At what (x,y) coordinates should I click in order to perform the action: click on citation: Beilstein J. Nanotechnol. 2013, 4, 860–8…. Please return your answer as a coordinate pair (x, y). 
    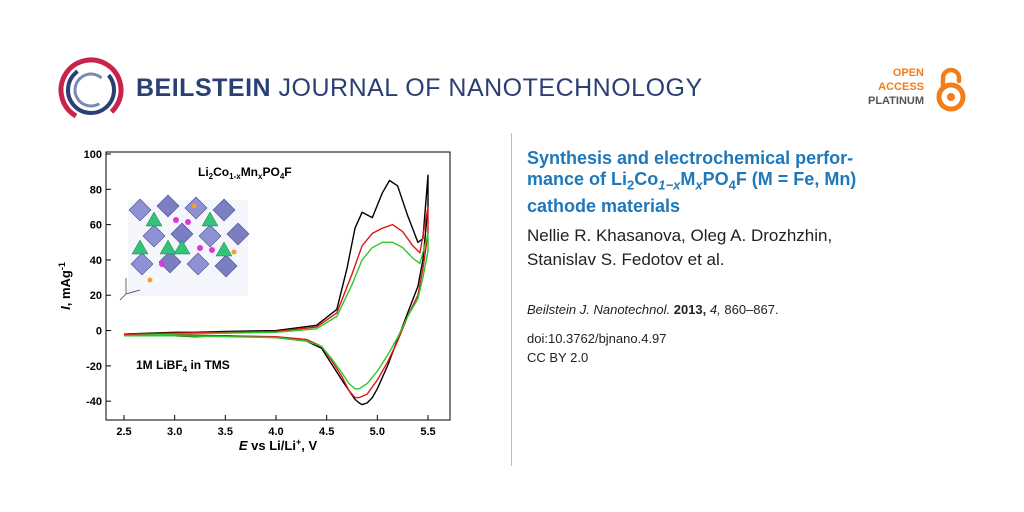
    Looking at the image, I should click on (653, 309).